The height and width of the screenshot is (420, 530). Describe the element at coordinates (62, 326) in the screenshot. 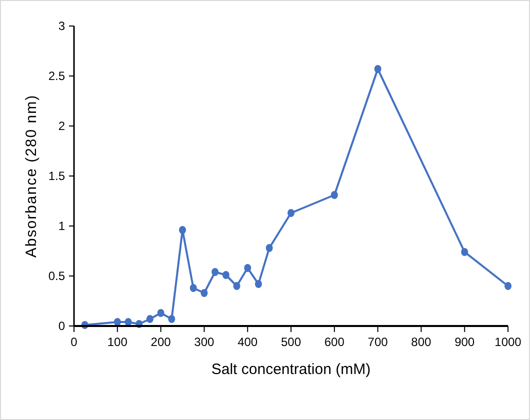

I see `y-tick-label: 0` at that location.